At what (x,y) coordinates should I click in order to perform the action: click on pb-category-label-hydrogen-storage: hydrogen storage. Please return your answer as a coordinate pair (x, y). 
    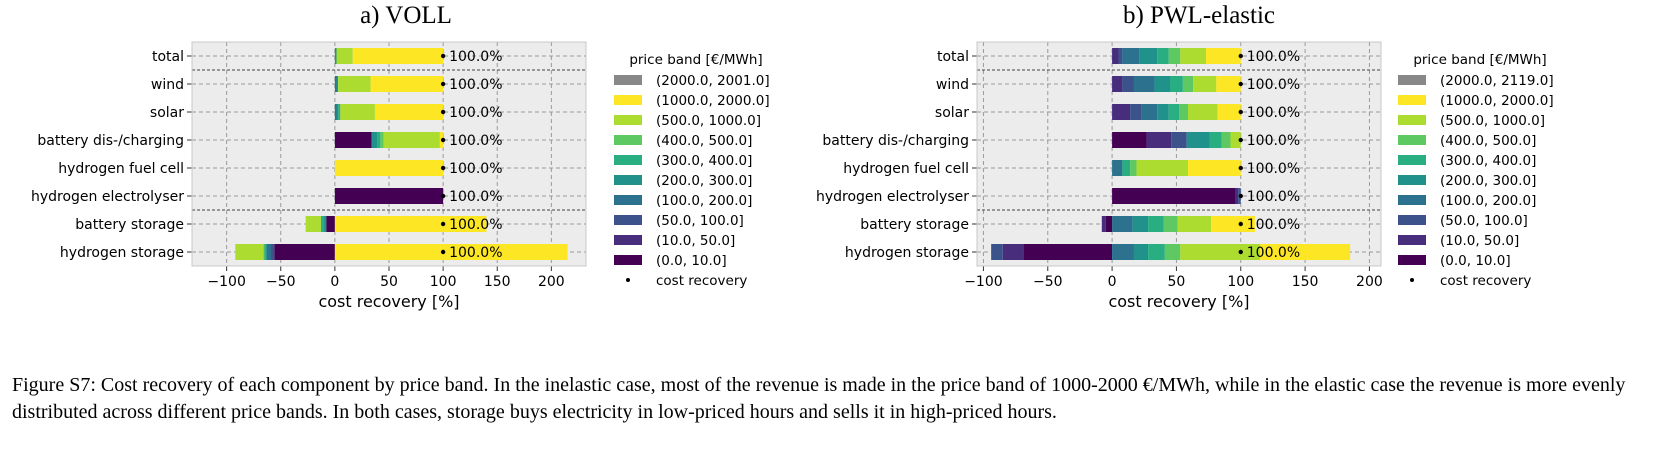
    Looking at the image, I should click on (907, 253).